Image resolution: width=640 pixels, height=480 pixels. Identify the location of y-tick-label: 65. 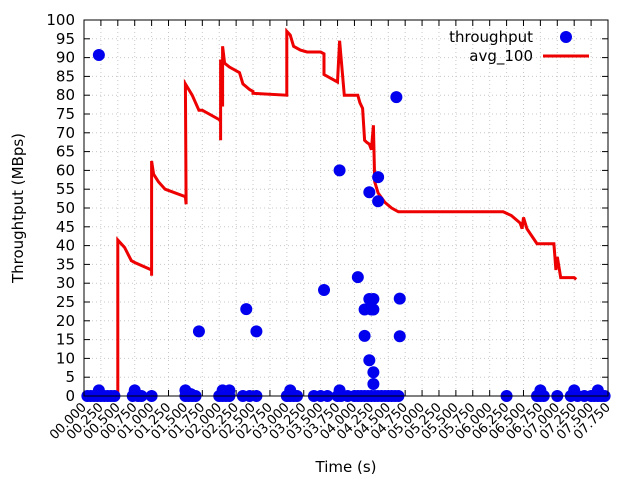
(65, 152).